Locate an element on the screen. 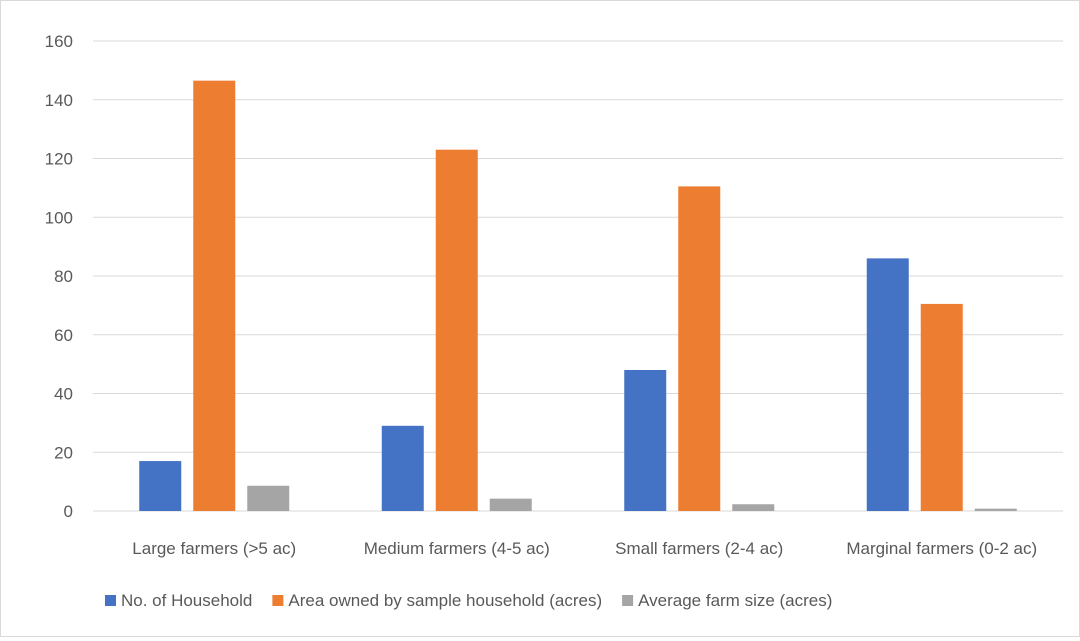  y-tick-label: 100 is located at coordinates (59, 217).